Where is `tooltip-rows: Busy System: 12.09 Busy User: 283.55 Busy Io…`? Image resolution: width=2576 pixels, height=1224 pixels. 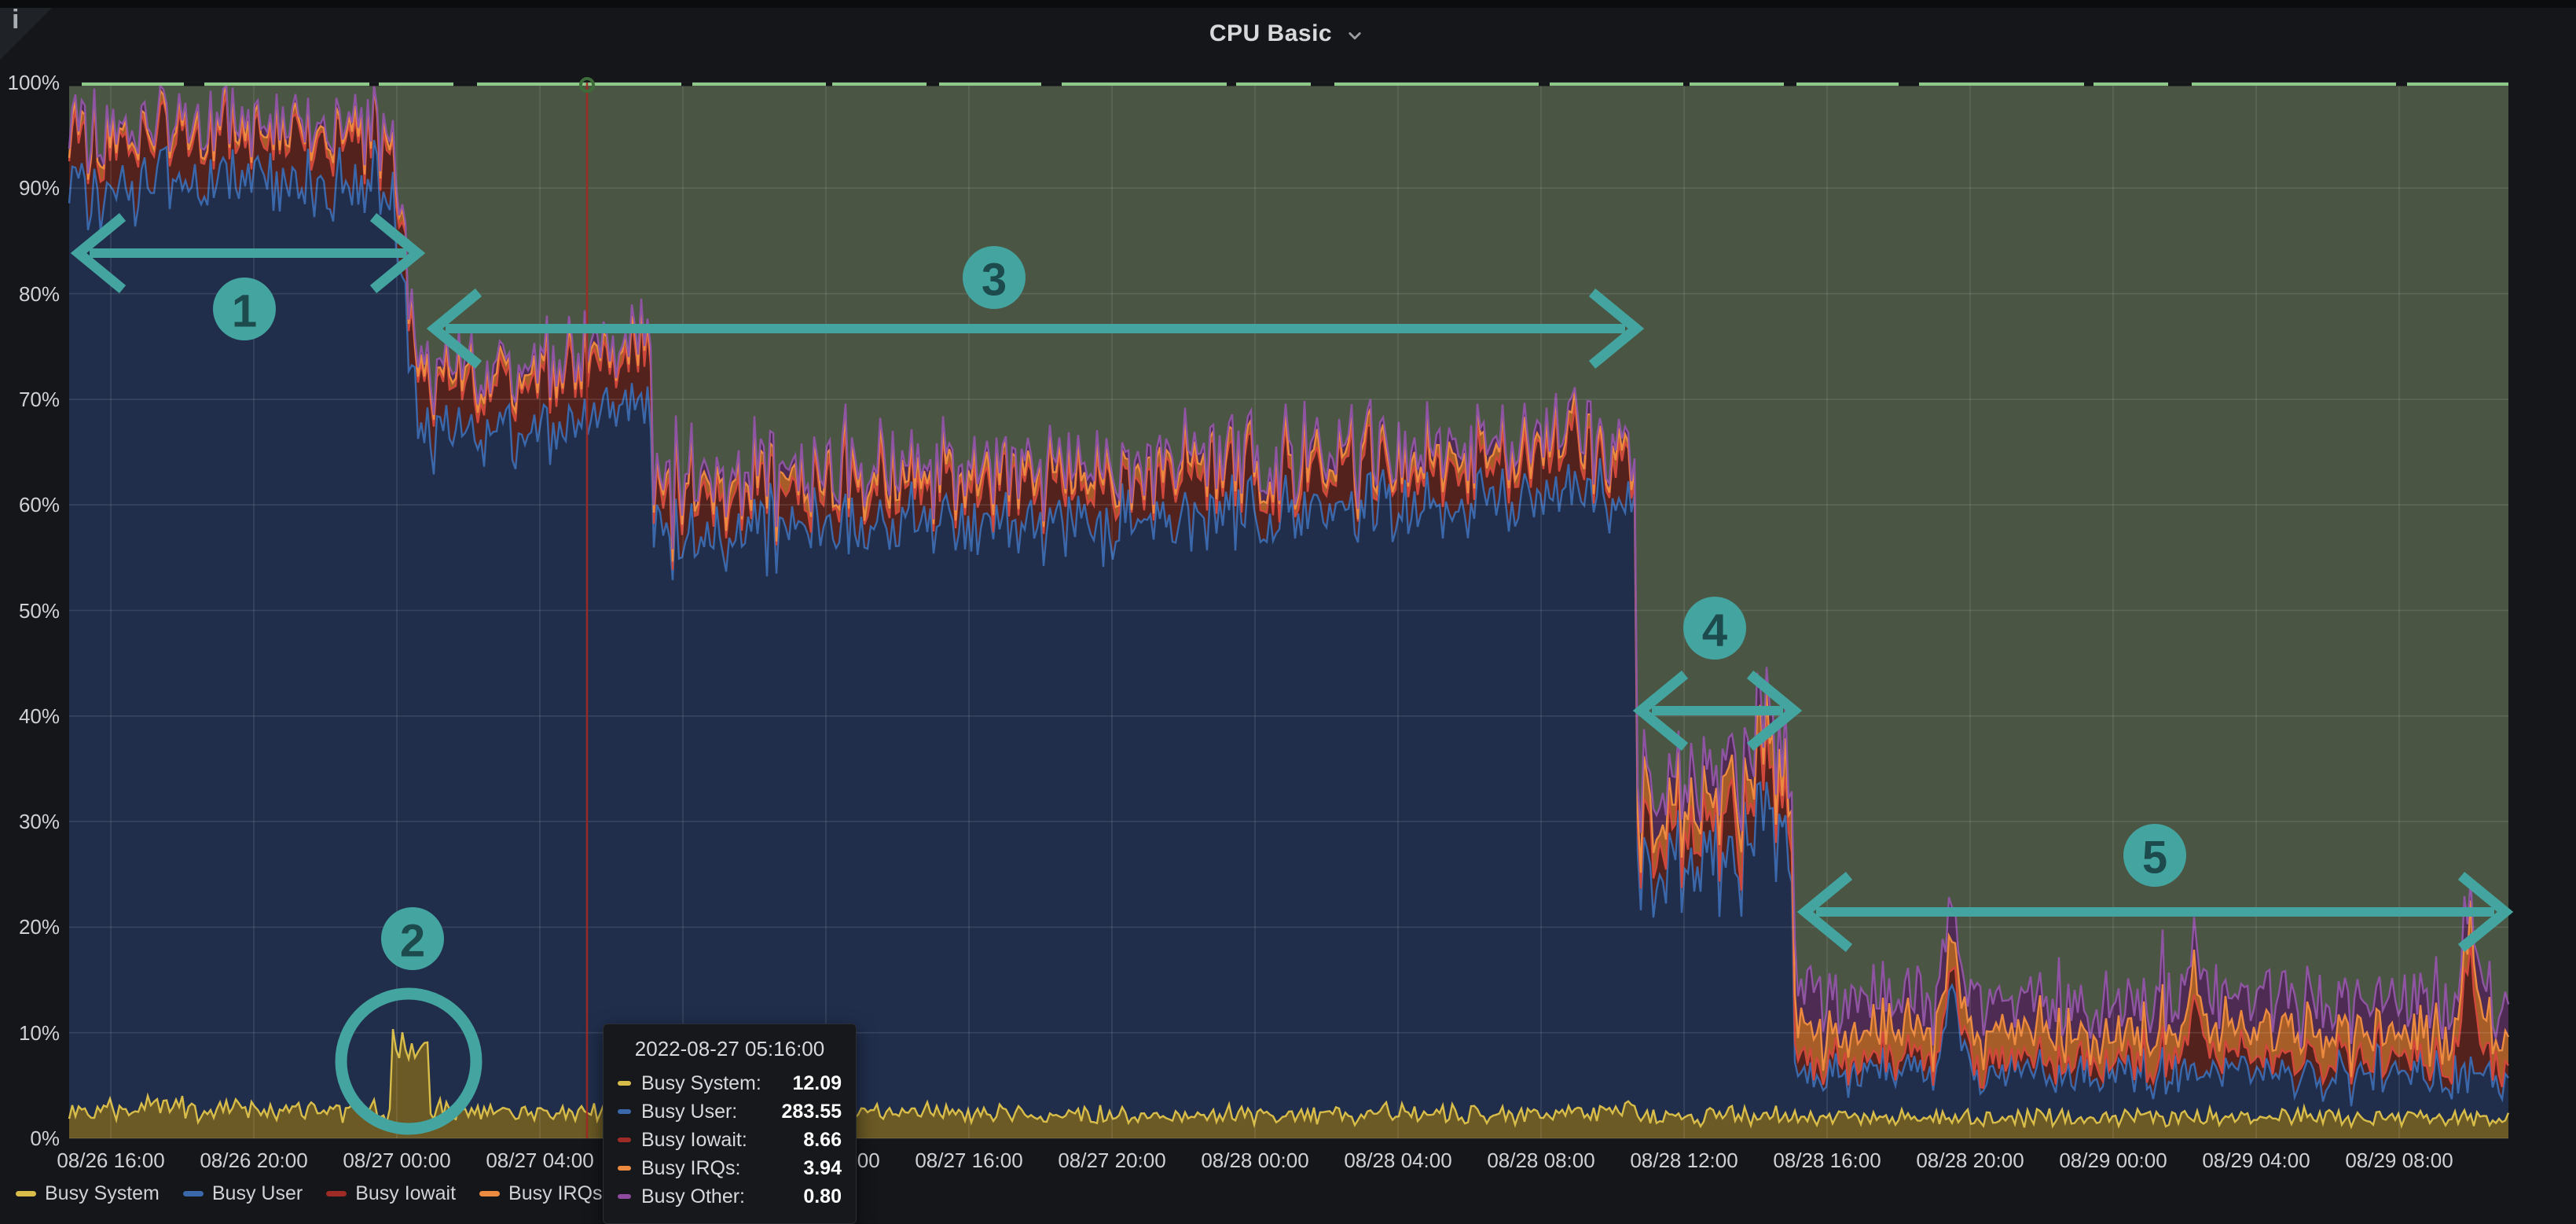
tooltip-rows: Busy System: 12.09 Busy User: 283.55 Busy Io… is located at coordinates (730, 1140).